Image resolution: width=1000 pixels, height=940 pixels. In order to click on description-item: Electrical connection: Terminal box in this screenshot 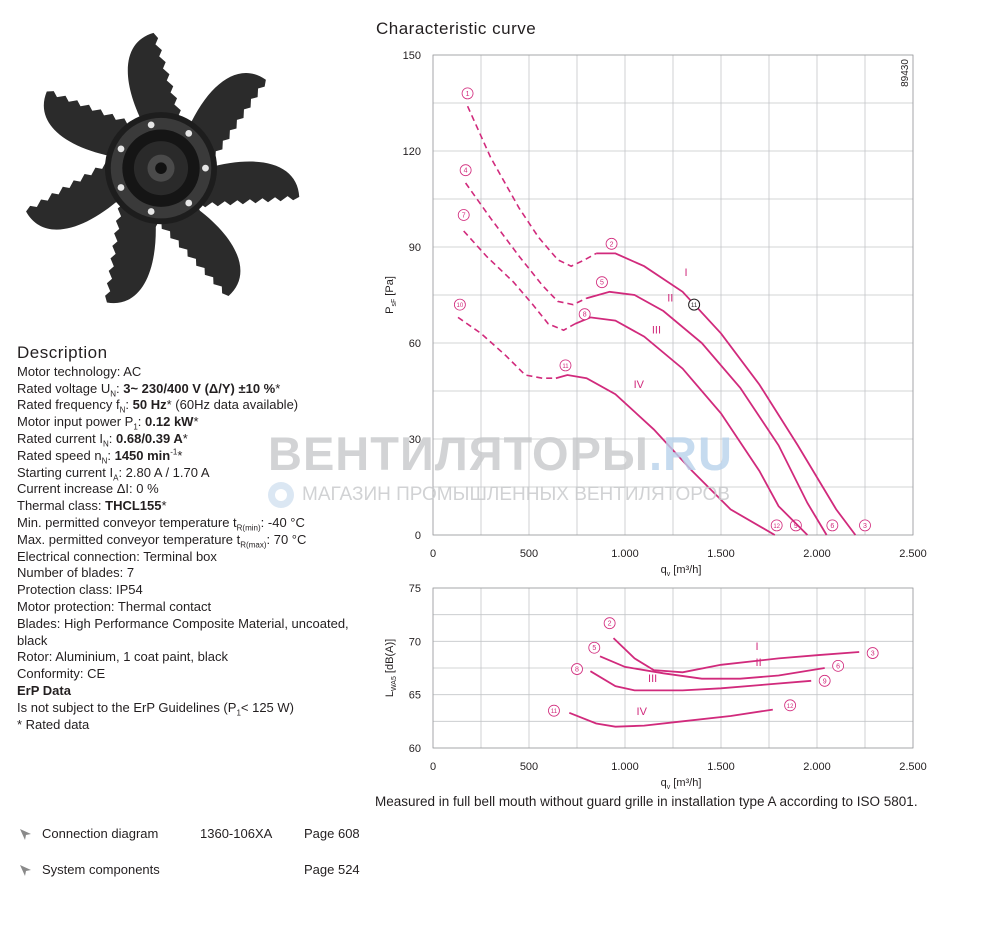, I will do `click(189, 557)`.